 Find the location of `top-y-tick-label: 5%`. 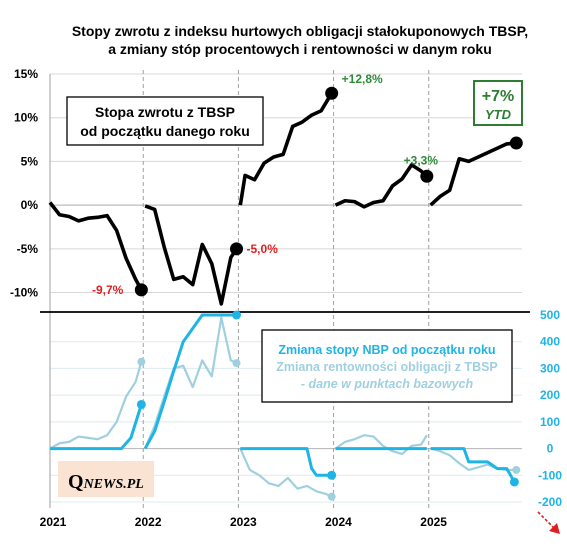

top-y-tick-label: 5% is located at coordinates (30, 161).